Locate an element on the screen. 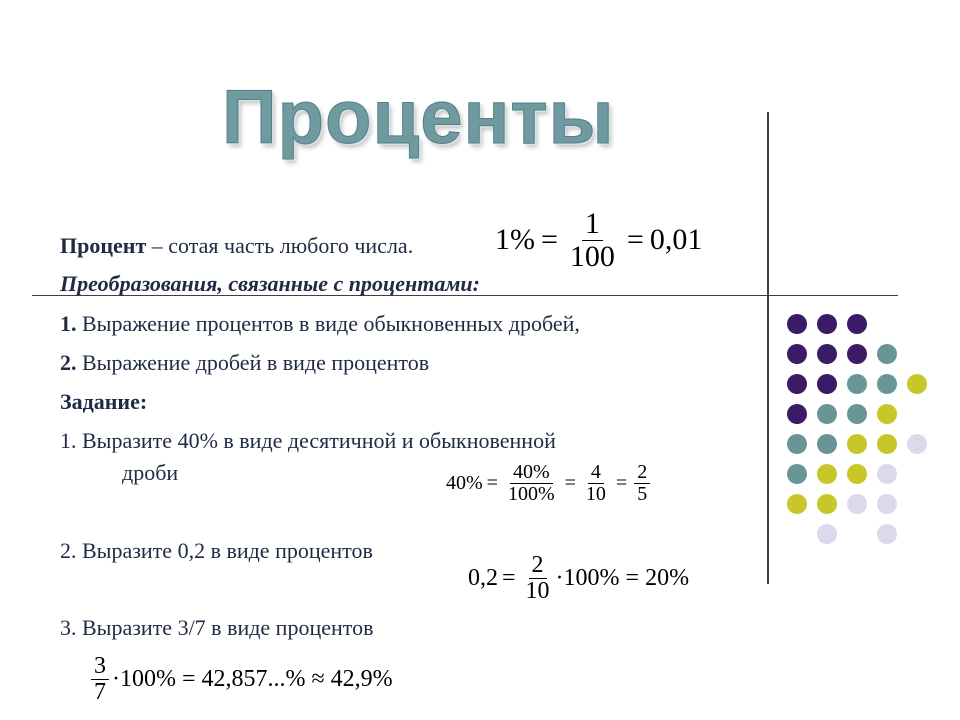 This screenshot has width=960, height=720. fraction-numerator: 3 is located at coordinates (100, 667).